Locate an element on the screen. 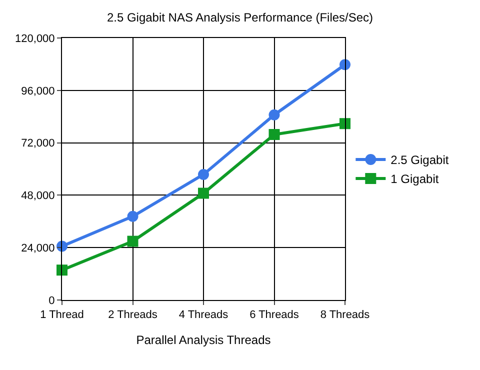 Image resolution: width=480 pixels, height=370 pixels. x-axis-title: Parallel Analysis Threads is located at coordinates (203, 340).